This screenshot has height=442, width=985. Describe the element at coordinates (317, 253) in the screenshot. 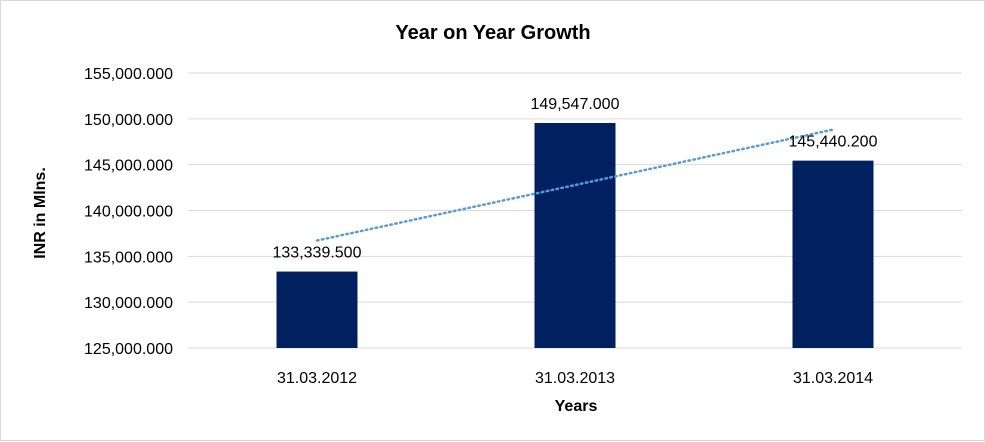

I see `data-label: 133,339.500` at that location.